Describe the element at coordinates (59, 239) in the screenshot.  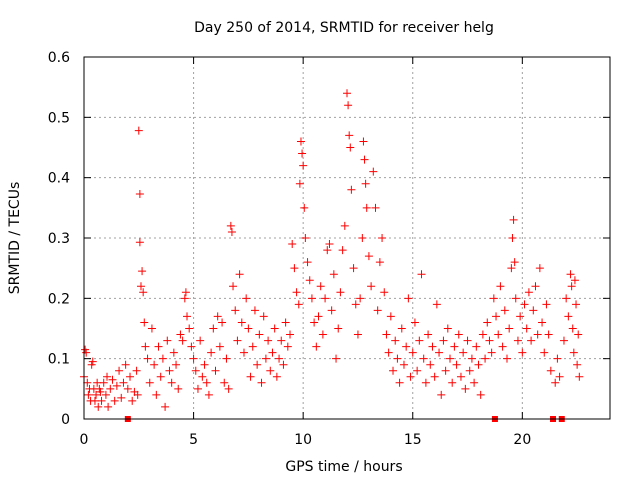
I see `y-tick-label: 0.3` at that location.